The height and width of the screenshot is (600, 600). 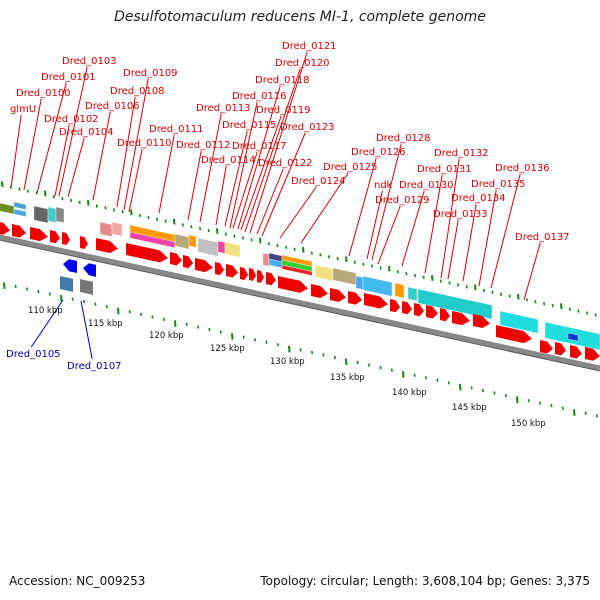 I want to click on gene-label: Dred_0102, so click(x=71, y=119).